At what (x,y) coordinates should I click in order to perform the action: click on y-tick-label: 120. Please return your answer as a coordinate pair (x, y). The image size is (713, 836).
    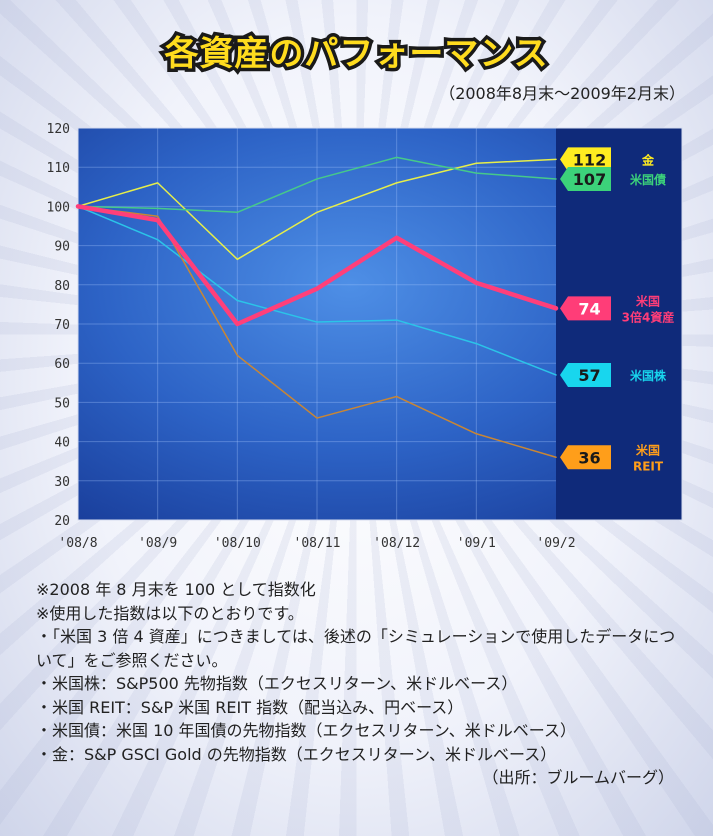
    Looking at the image, I should click on (58, 129).